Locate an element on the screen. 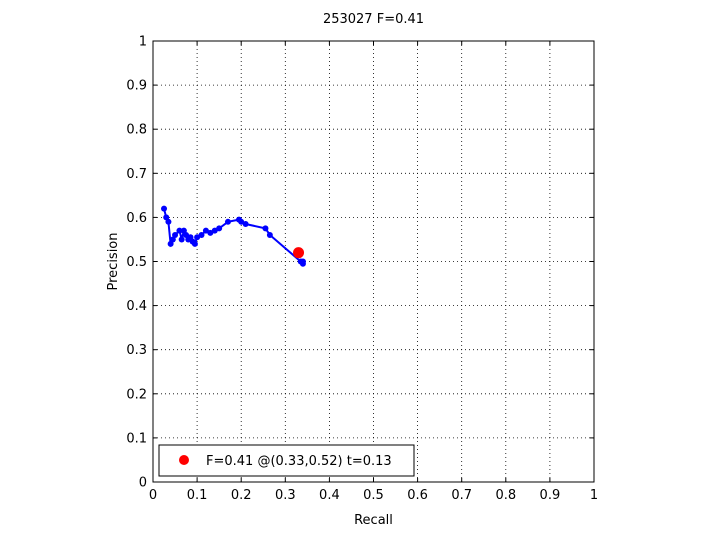  x-tick-label: 0.8 is located at coordinates (505, 495).